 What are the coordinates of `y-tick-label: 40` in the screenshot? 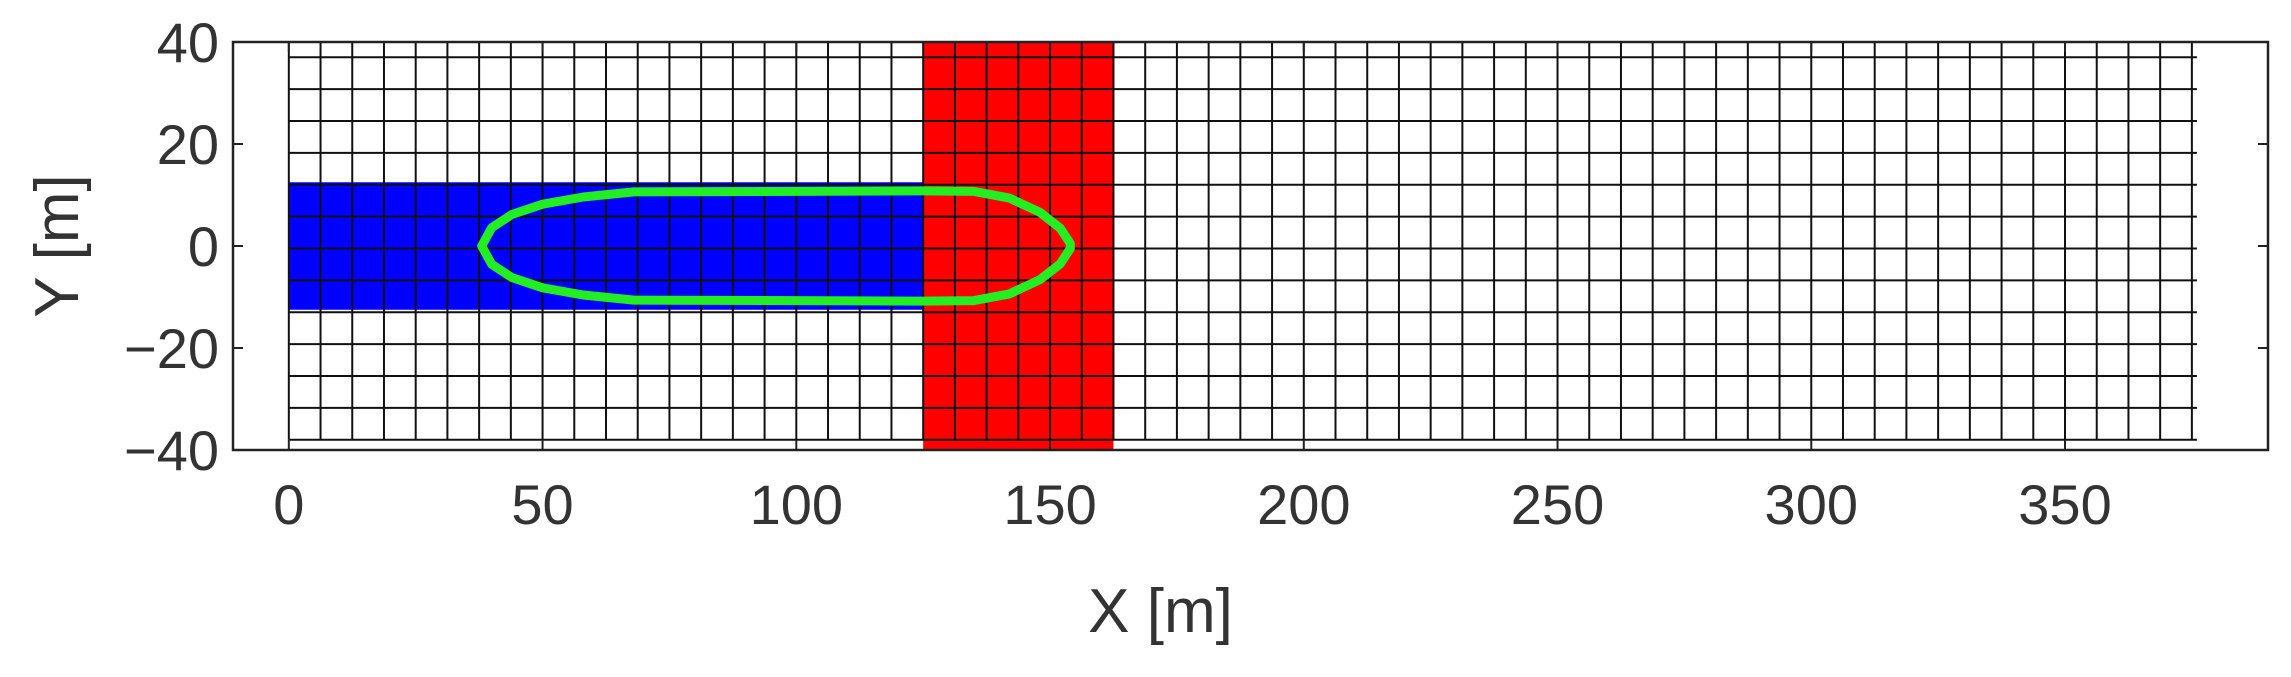 It's located at (188, 42).